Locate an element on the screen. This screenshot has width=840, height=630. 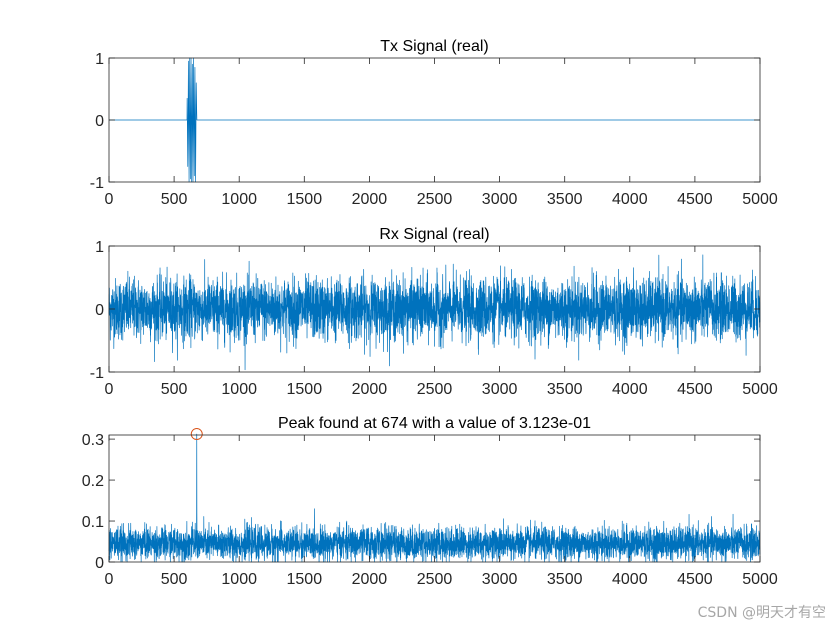
series-line is located at coordinates (434, 312).